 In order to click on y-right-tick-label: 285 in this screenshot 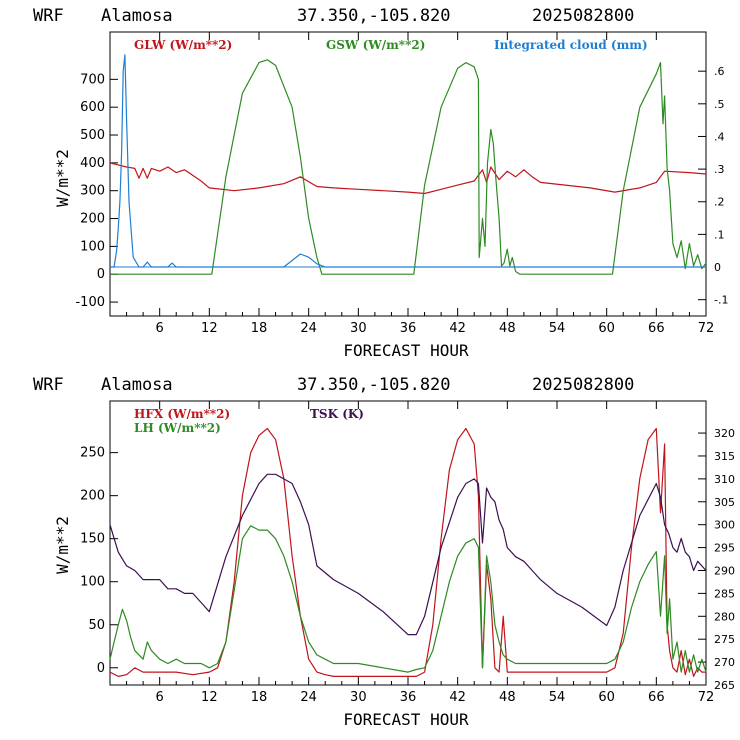, I will do `click(724, 593)`.